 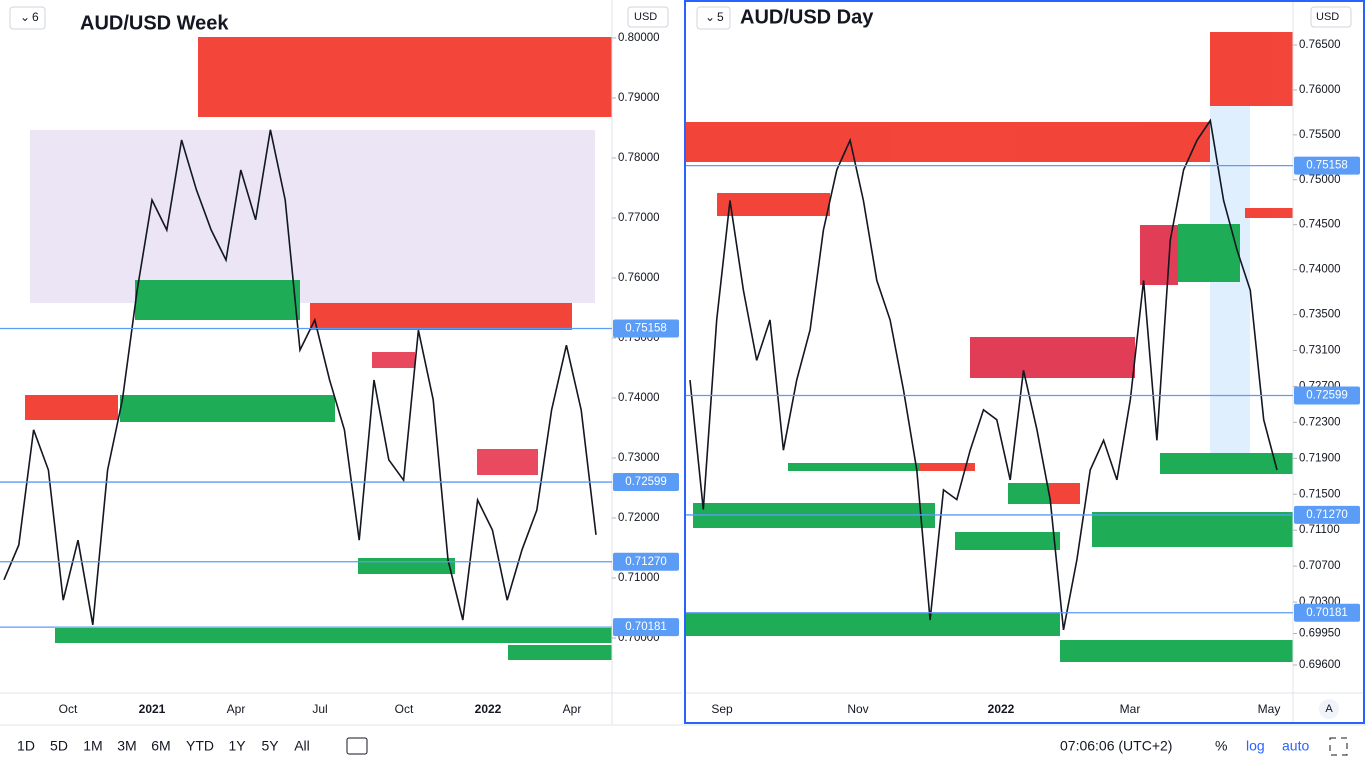 What do you see at coordinates (722, 709) in the screenshot?
I see `x-tick-label: Sep` at bounding box center [722, 709].